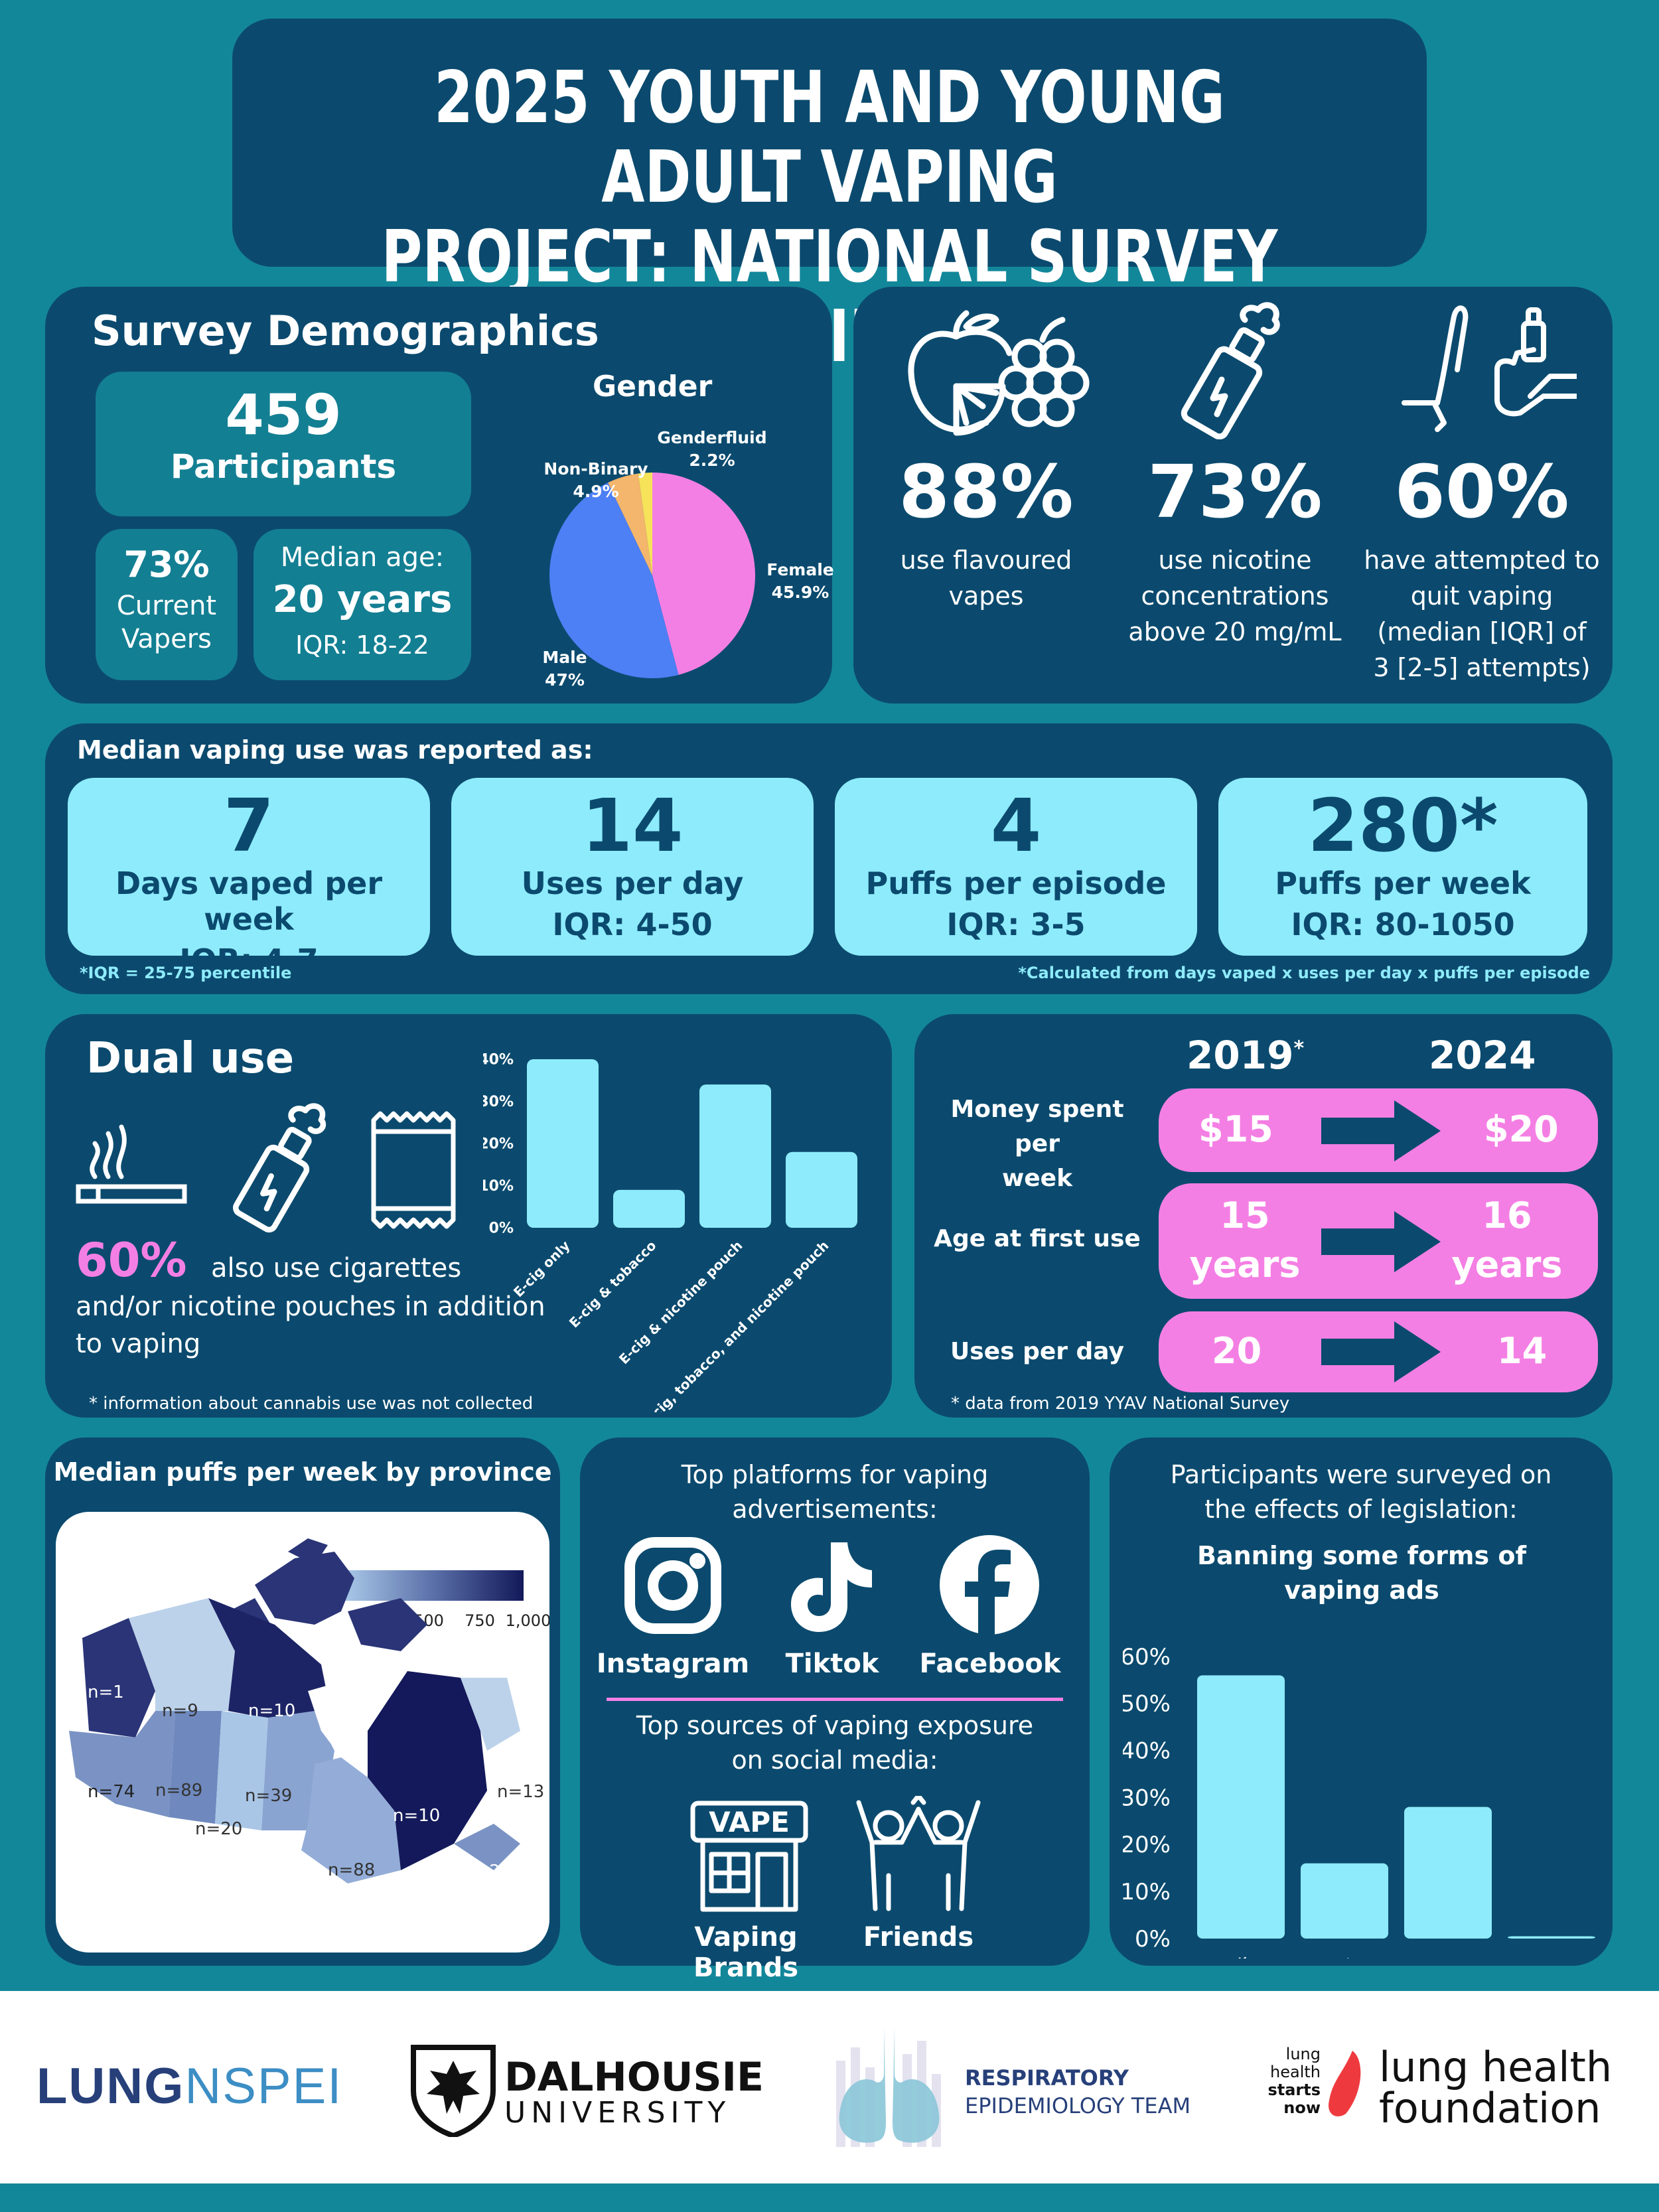 This screenshot has height=2212, width=1659. Describe the element at coordinates (106, 1692) in the screenshot. I see `map-label: n=1` at that location.